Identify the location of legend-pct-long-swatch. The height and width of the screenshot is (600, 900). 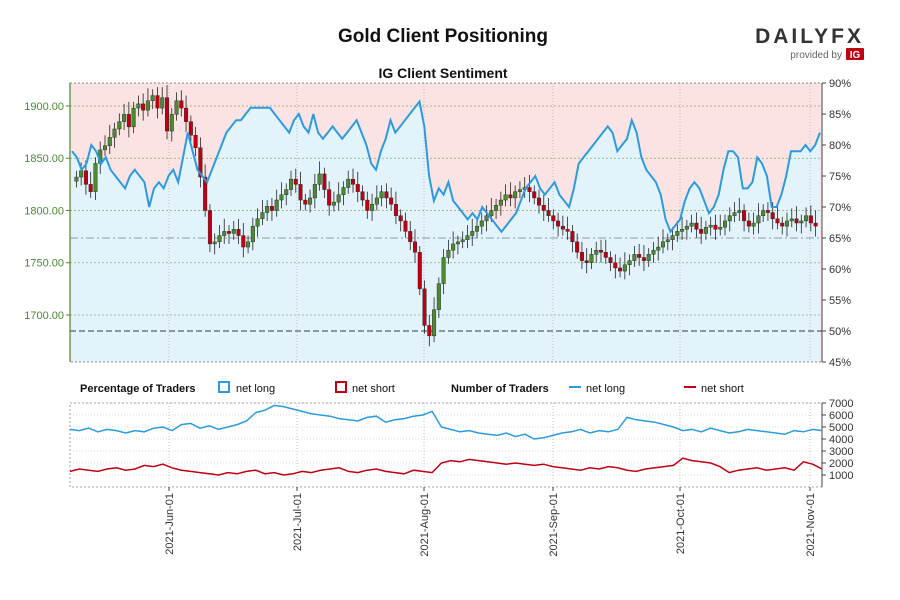
(224, 387).